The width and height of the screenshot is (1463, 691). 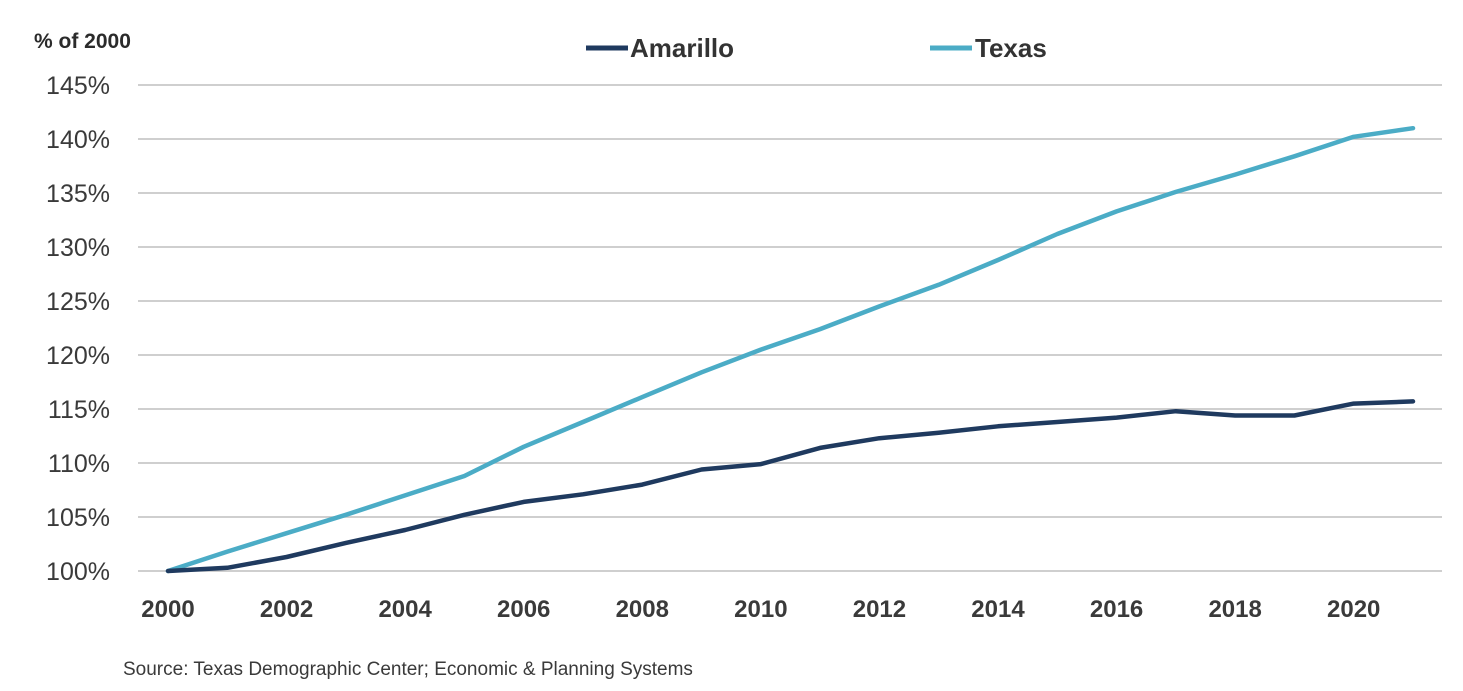 What do you see at coordinates (78, 572) in the screenshot?
I see `y-tick-label: 100%` at bounding box center [78, 572].